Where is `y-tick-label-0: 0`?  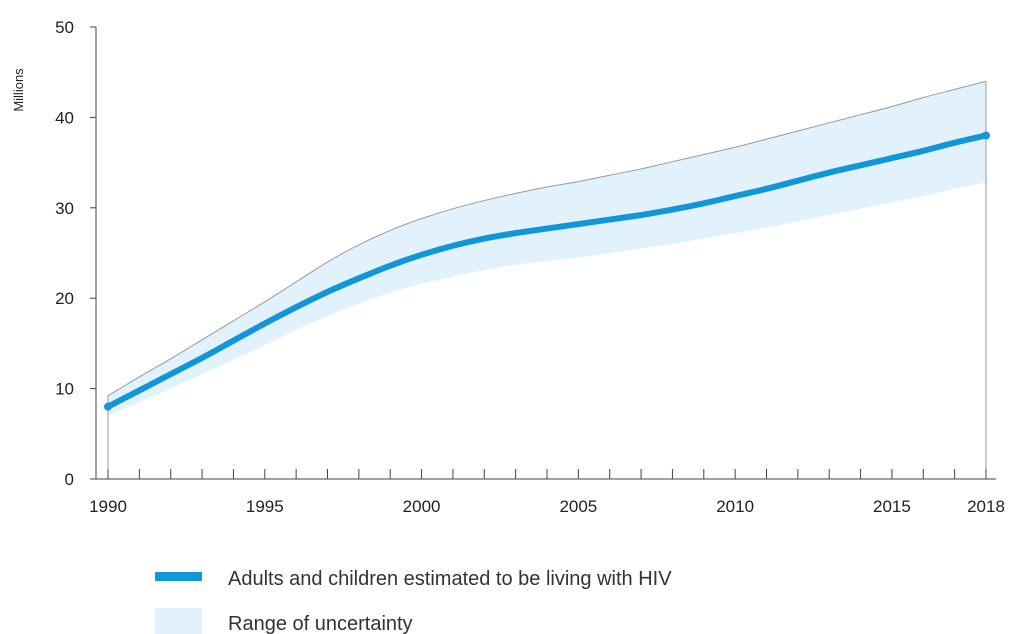
y-tick-label-0: 0 is located at coordinates (69, 479).